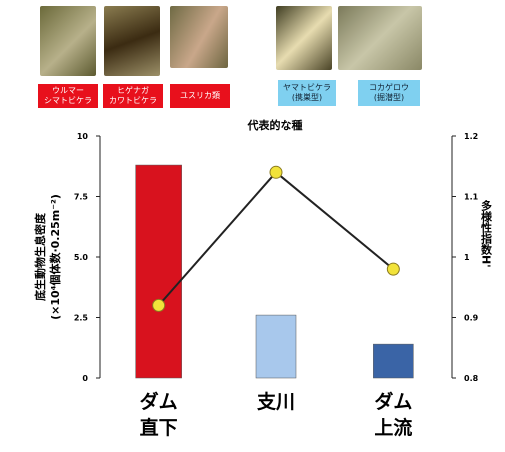 The image size is (505, 452). I want to click on y2-axis-label: 多様性指数H', so click(486, 233).